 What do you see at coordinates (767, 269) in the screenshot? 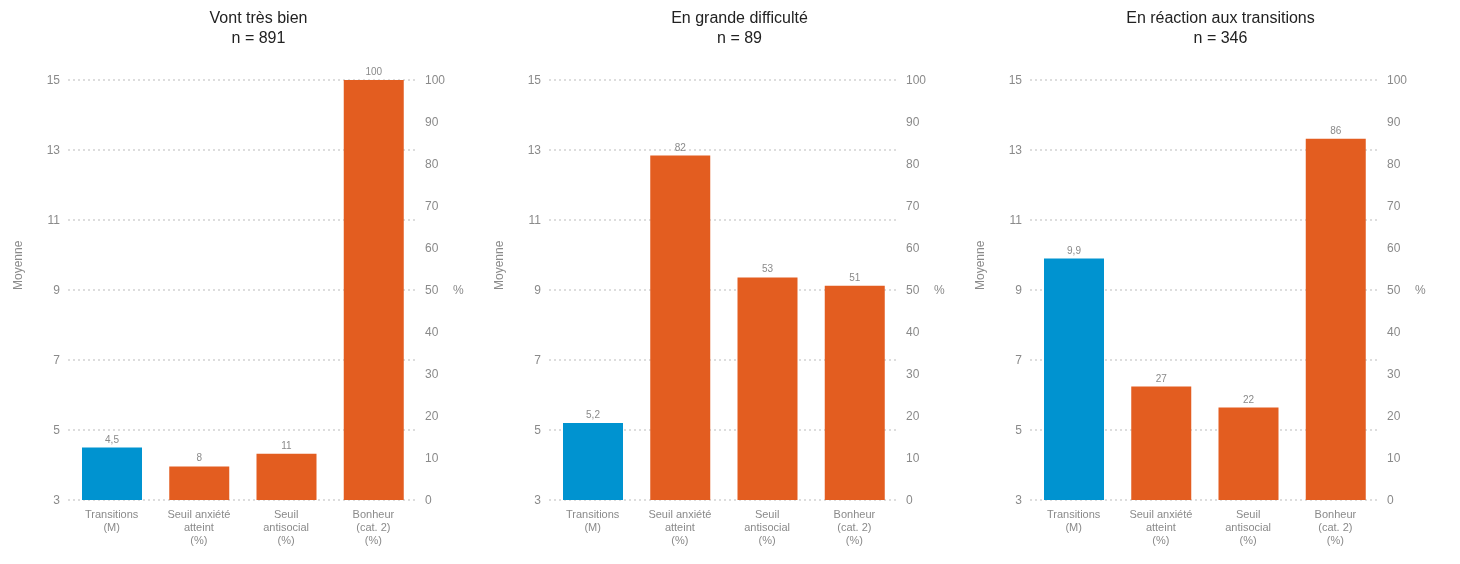
I see `data-label: 53` at bounding box center [767, 269].